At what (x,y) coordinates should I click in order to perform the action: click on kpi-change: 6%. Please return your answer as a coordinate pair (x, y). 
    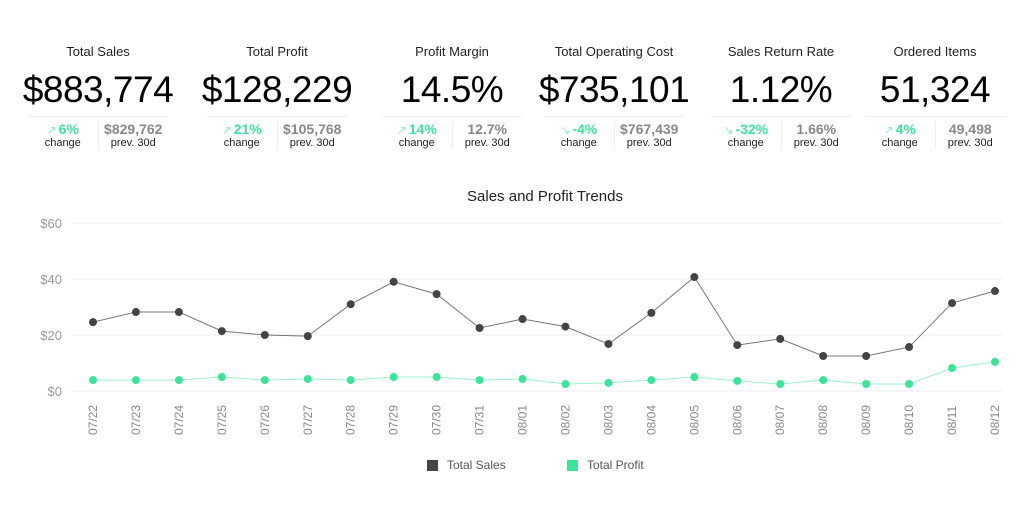
    Looking at the image, I should click on (68, 129).